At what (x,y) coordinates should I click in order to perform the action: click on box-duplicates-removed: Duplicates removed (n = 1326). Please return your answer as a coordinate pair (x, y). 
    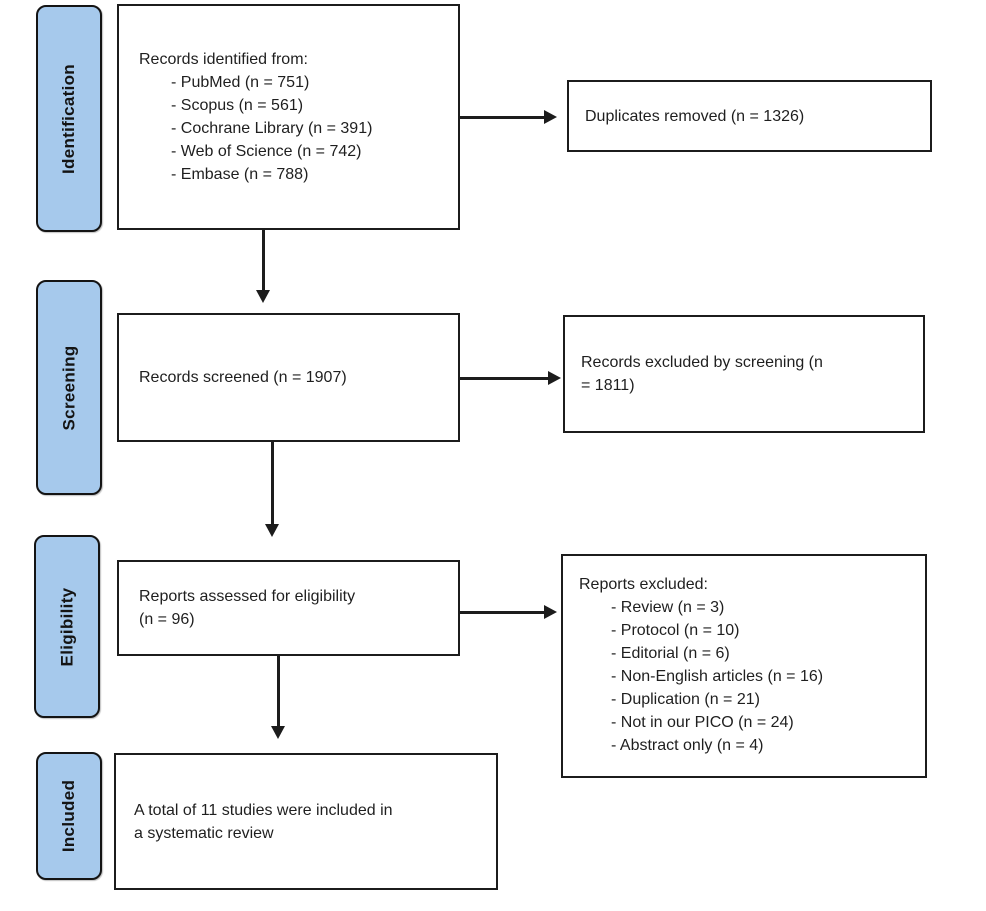
    Looking at the image, I should click on (749, 116).